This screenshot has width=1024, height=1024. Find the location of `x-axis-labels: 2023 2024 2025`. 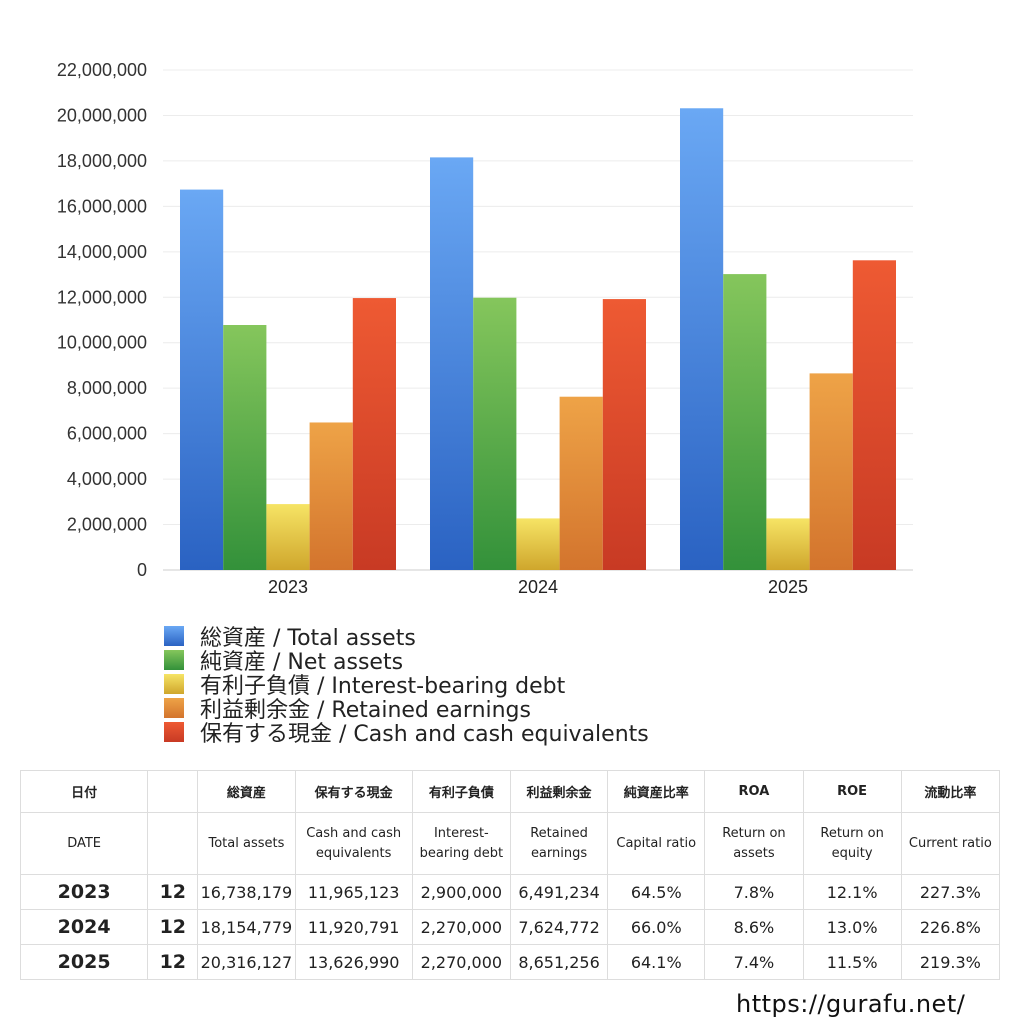

x-axis-labels: 2023 2024 2025 is located at coordinates (538, 587).